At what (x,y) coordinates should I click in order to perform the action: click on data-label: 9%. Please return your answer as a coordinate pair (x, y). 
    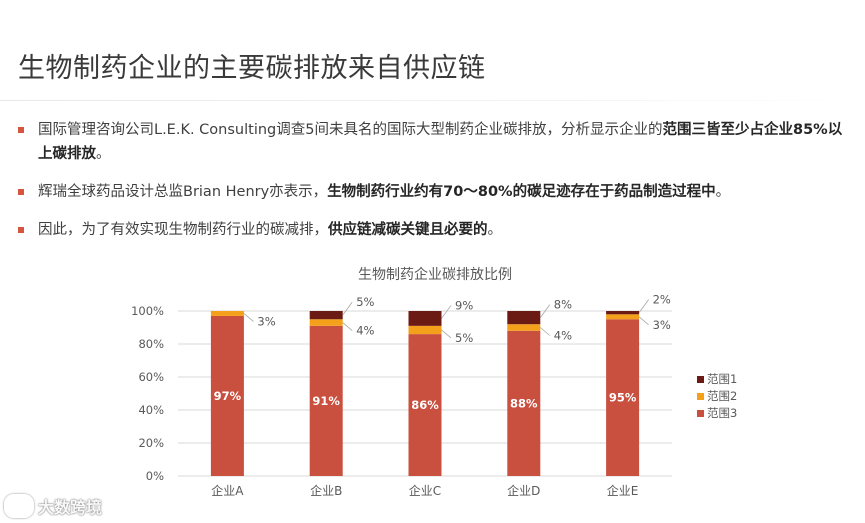
    Looking at the image, I should click on (464, 305).